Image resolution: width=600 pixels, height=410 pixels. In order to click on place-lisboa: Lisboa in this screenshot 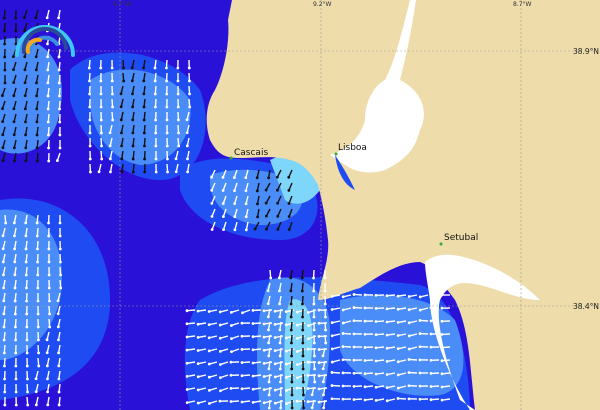, I will do `click(352, 148)`.